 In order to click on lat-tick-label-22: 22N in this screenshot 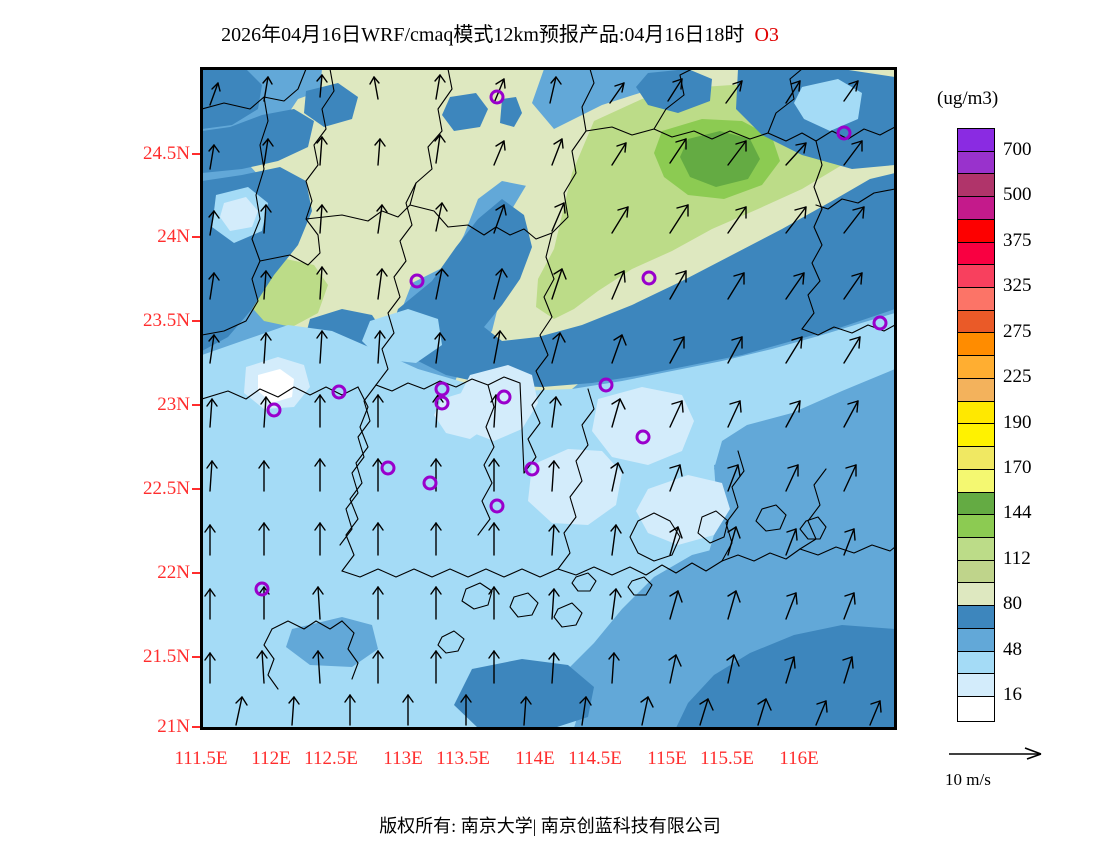, I will do `click(173, 572)`.